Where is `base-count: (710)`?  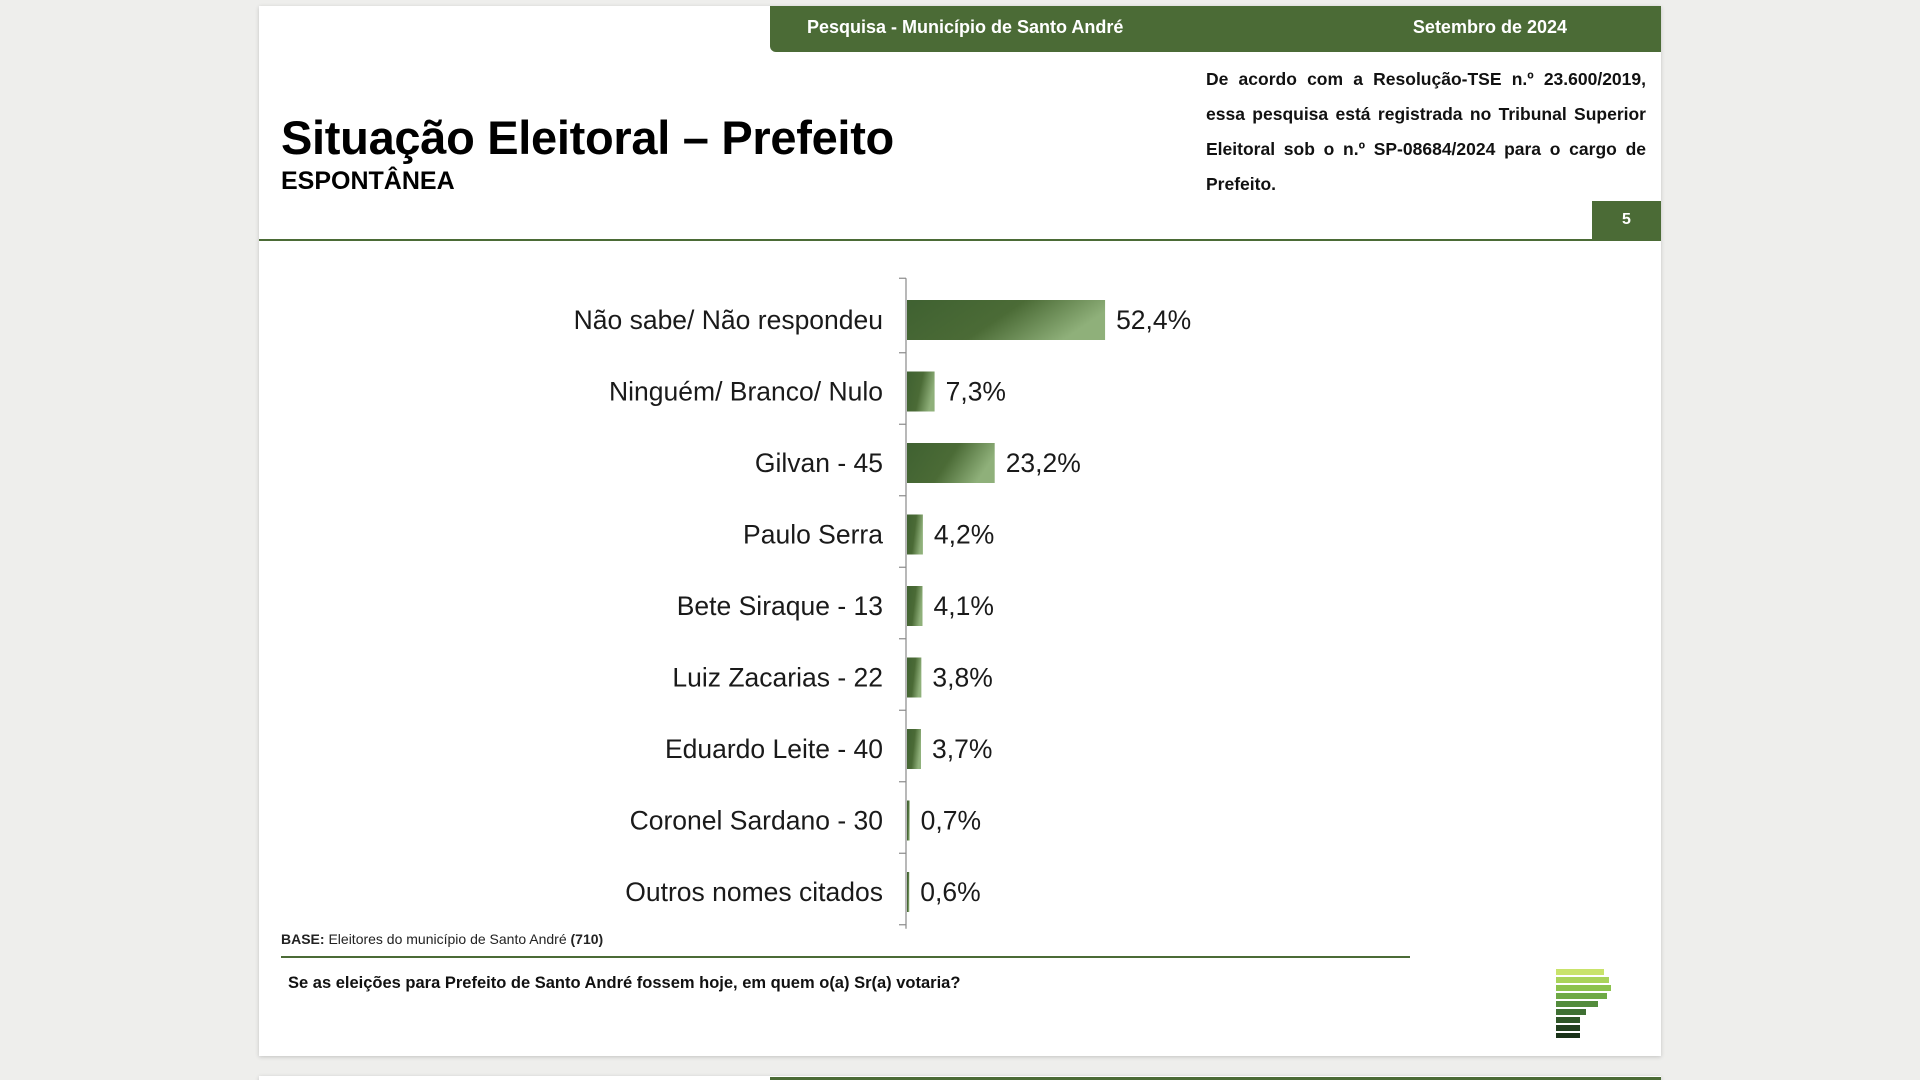
base-count: (710) is located at coordinates (587, 939).